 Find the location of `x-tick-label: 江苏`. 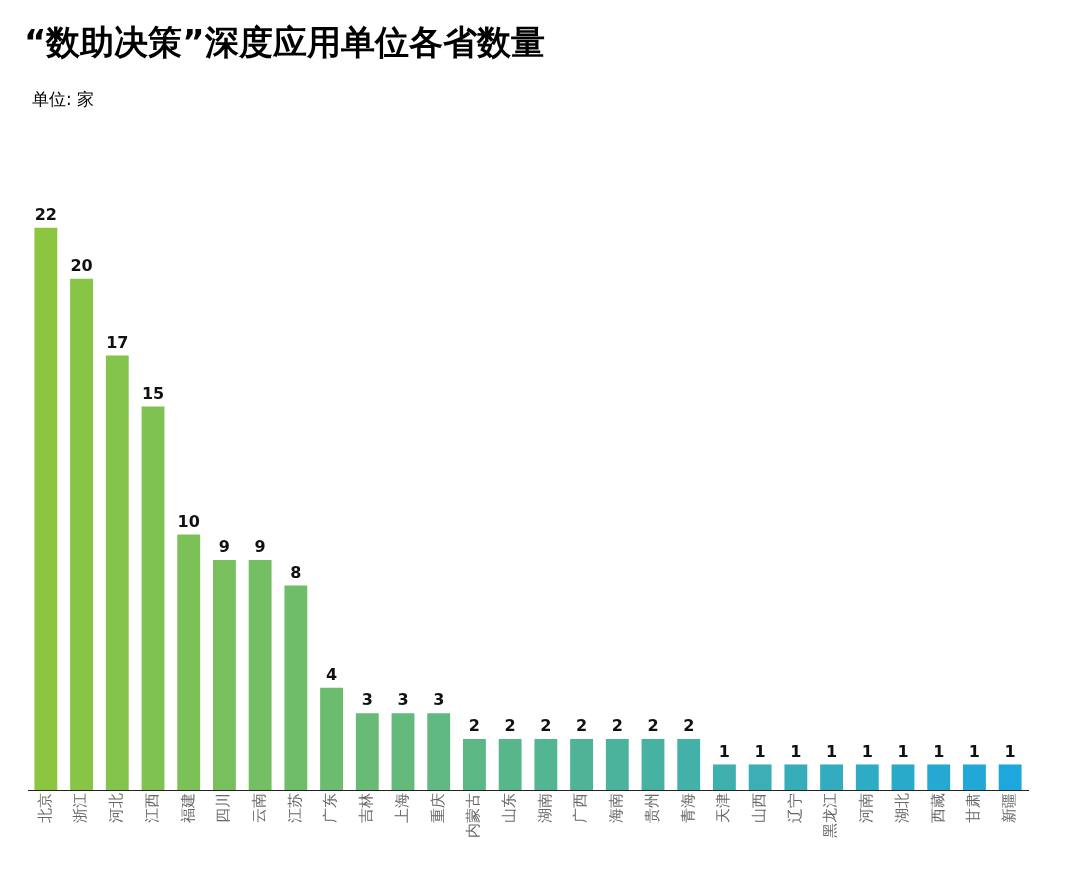

x-tick-label: 江苏 is located at coordinates (294, 808).